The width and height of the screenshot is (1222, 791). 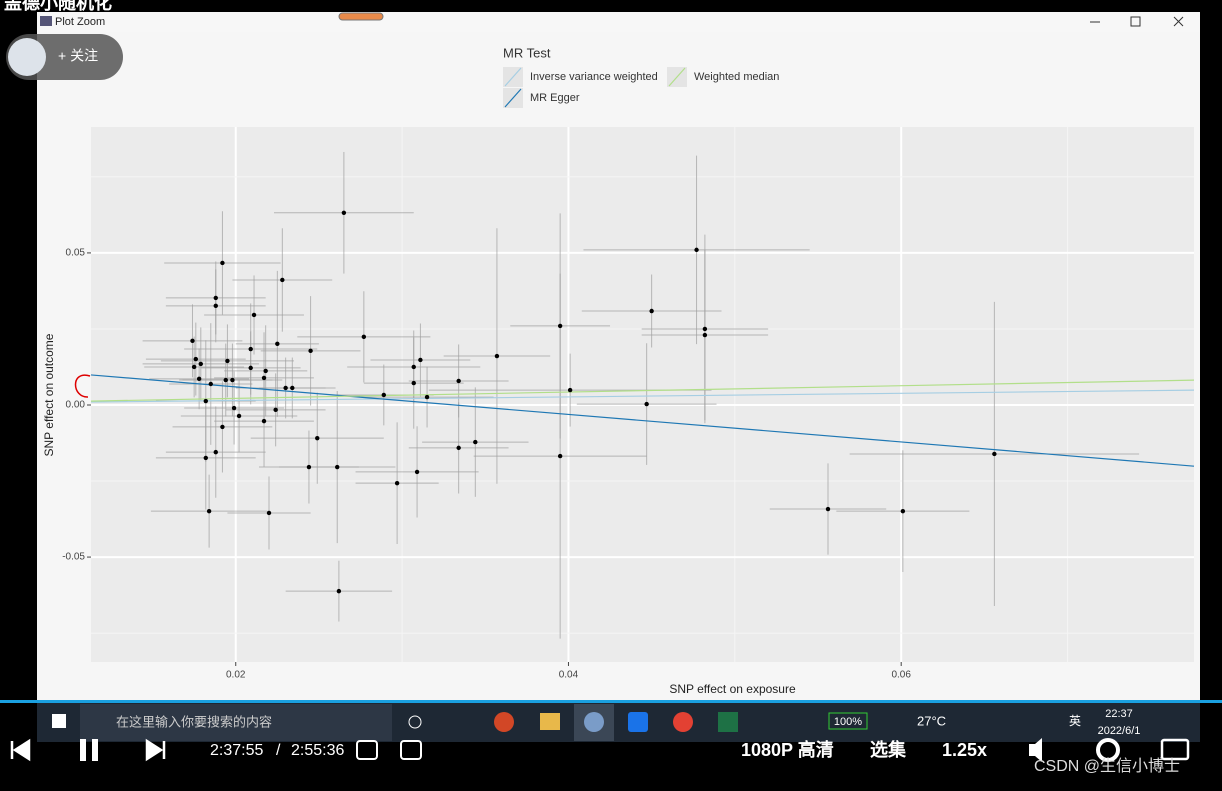 What do you see at coordinates (618, 22) in the screenshot?
I see `title-bar` at bounding box center [618, 22].